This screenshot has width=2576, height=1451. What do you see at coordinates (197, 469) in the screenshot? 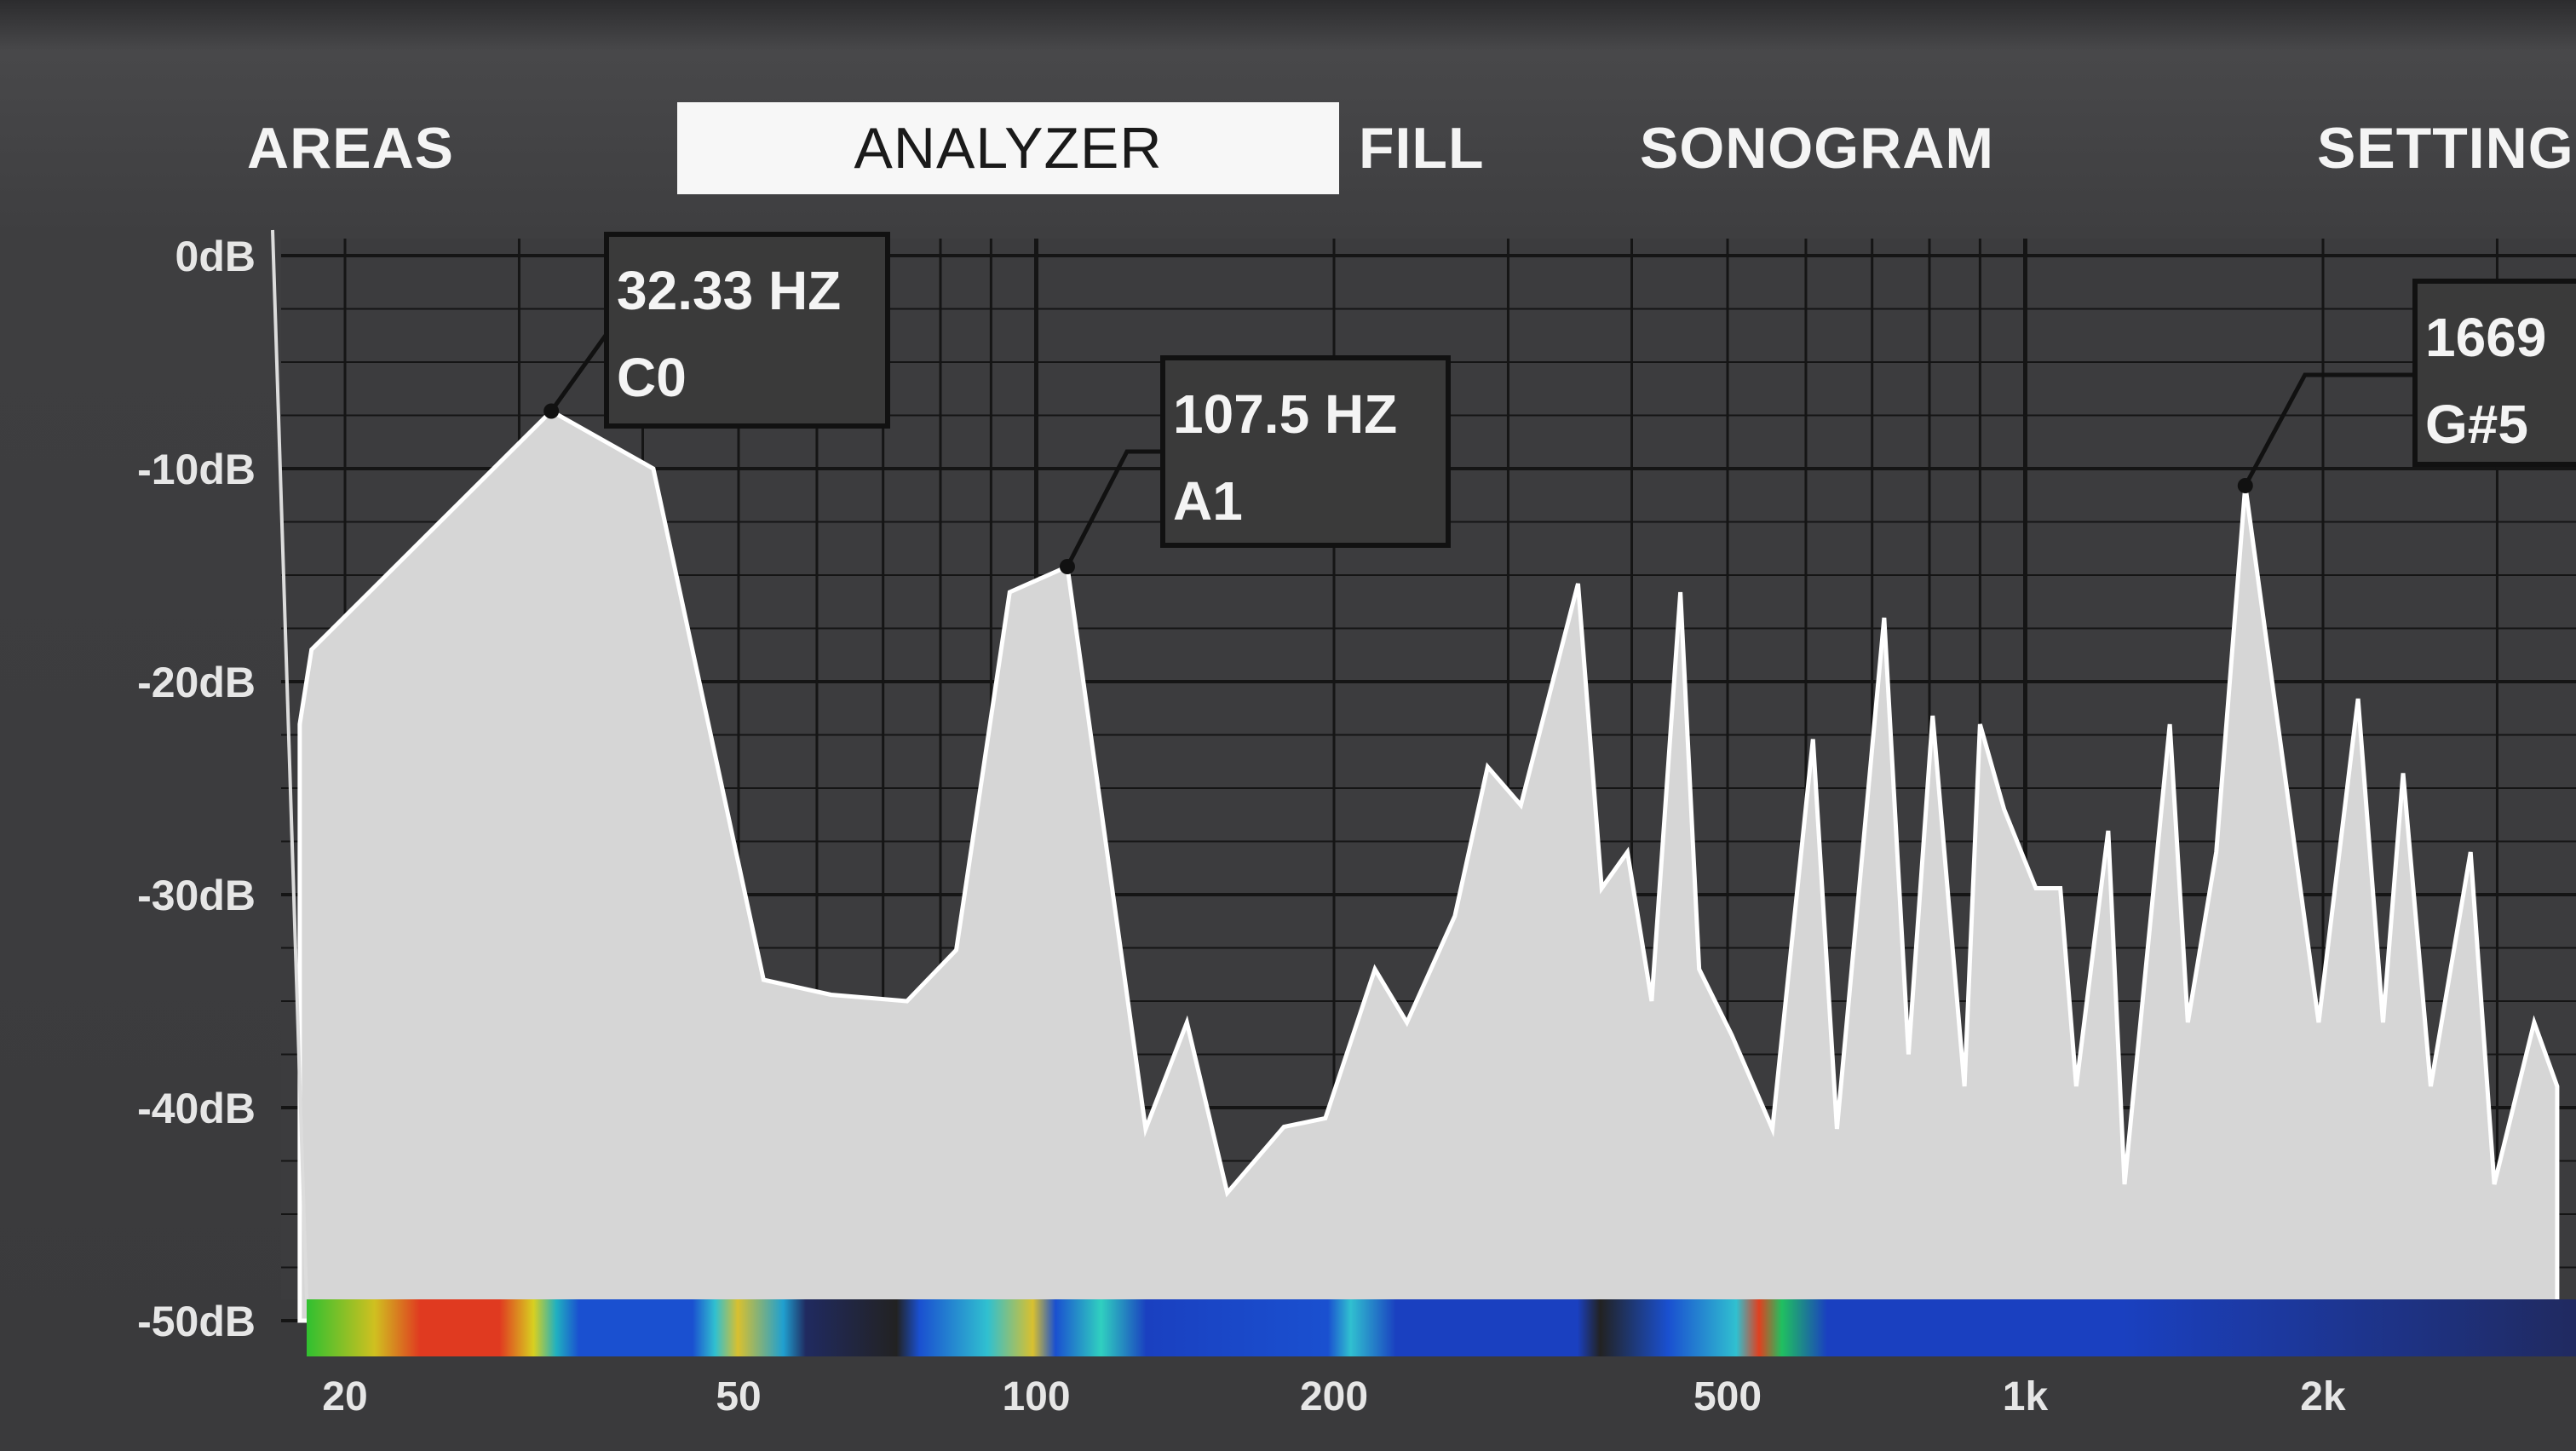
I see `y-tick-label: -10dB` at bounding box center [197, 469].